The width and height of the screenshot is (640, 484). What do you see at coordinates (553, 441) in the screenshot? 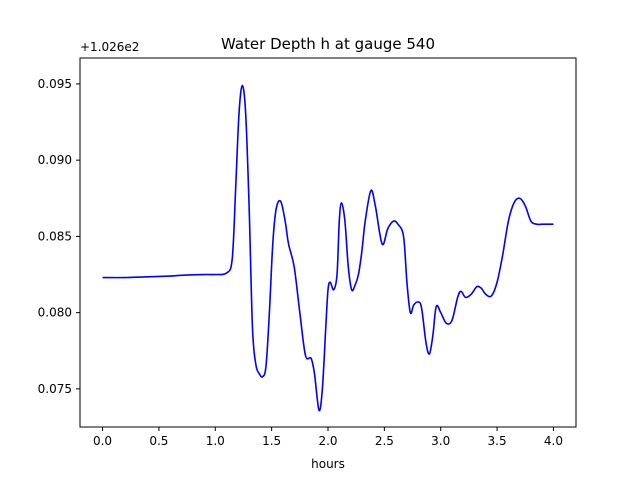
I see `x-tick-label: 4.0` at bounding box center [553, 441].